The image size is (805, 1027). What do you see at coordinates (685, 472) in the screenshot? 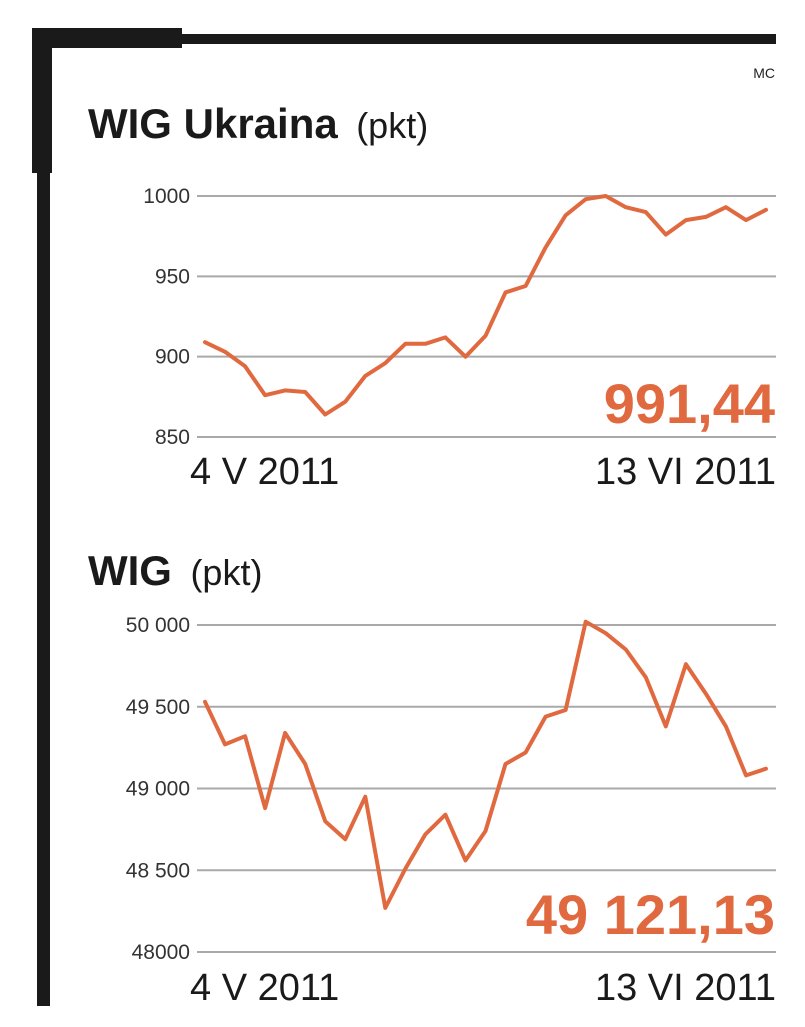
I see `chart1-x-end-label: 13 VI 2011` at bounding box center [685, 472].